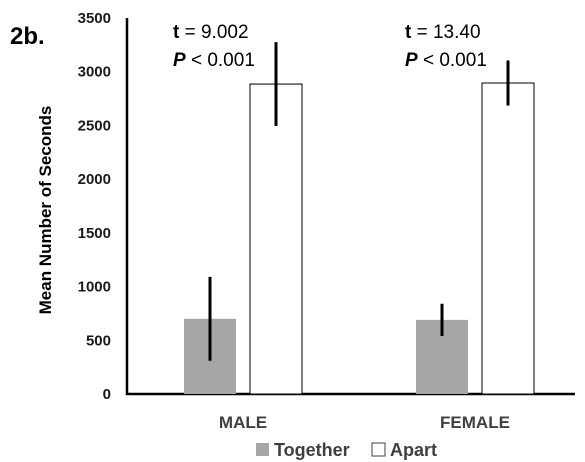 Image resolution: width=585 pixels, height=462 pixels. I want to click on legend: Together Apart, so click(346, 450).